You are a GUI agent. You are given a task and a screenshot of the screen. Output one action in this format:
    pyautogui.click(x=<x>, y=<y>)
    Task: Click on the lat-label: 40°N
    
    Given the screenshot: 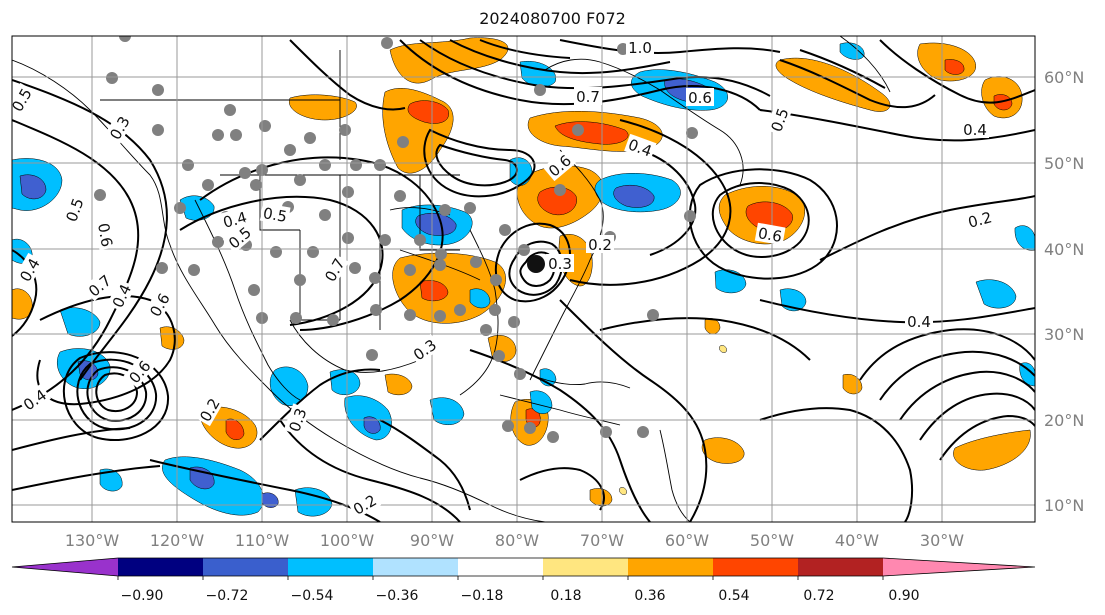 What is the action you would take?
    pyautogui.click(x=1064, y=249)
    